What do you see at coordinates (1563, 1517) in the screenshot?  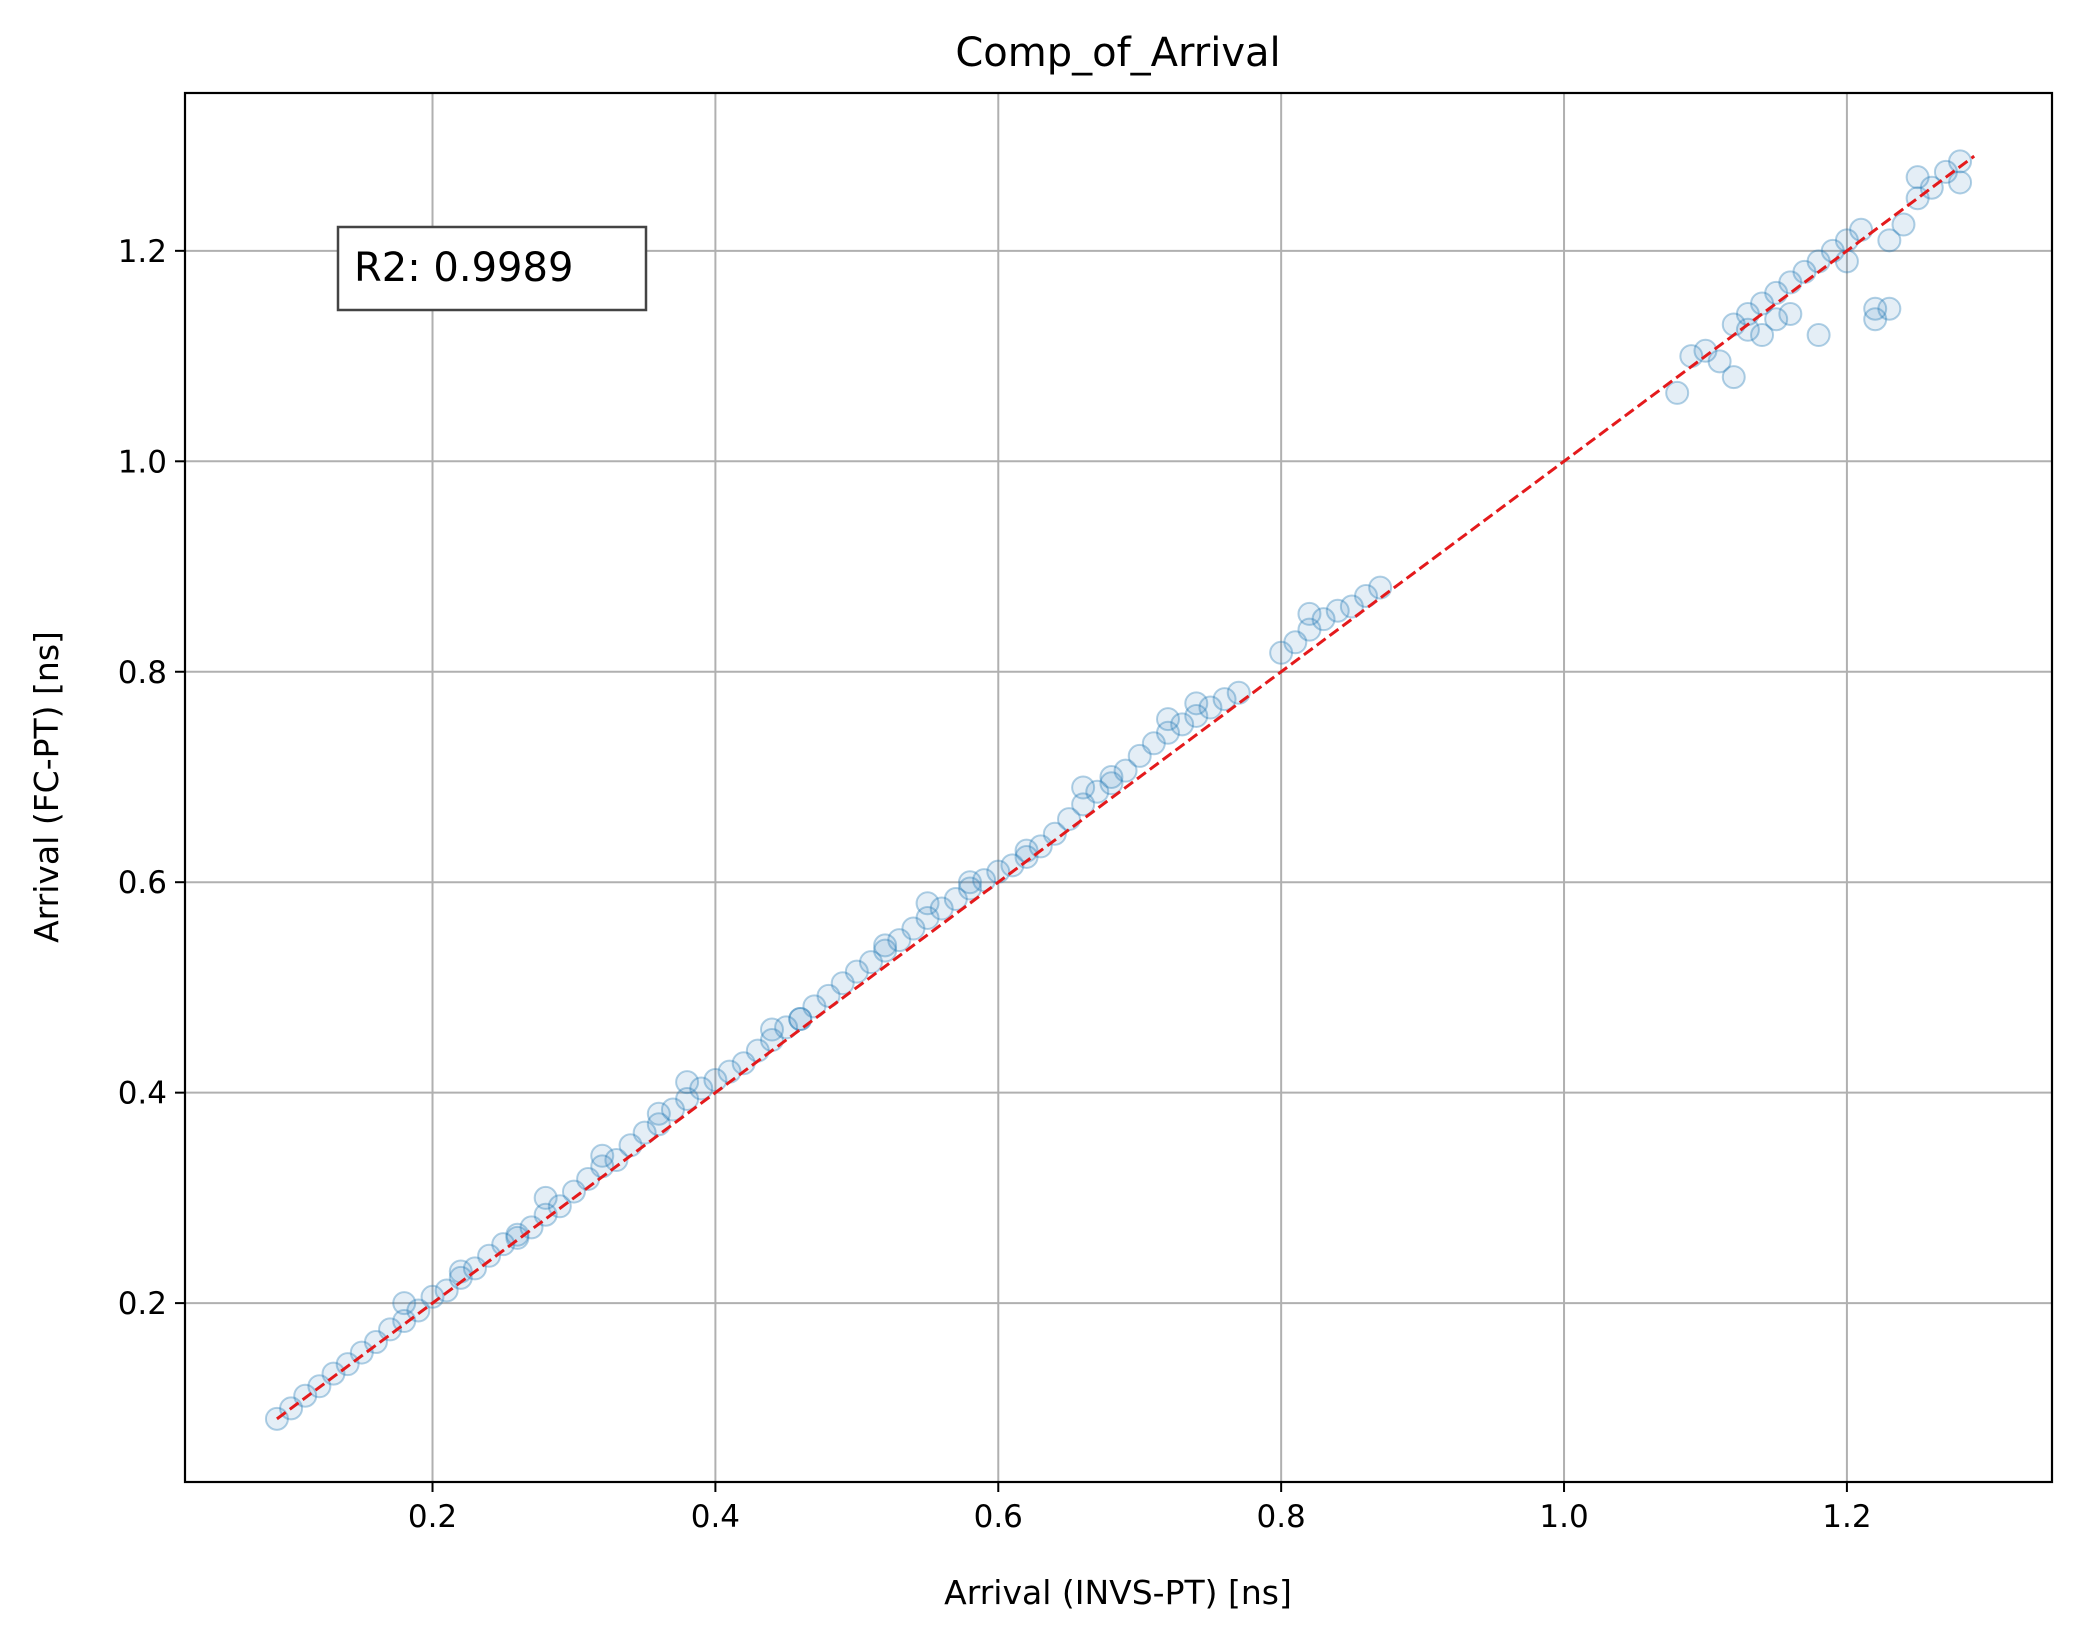 I see `x-tick-label: 1.0` at bounding box center [1563, 1517].